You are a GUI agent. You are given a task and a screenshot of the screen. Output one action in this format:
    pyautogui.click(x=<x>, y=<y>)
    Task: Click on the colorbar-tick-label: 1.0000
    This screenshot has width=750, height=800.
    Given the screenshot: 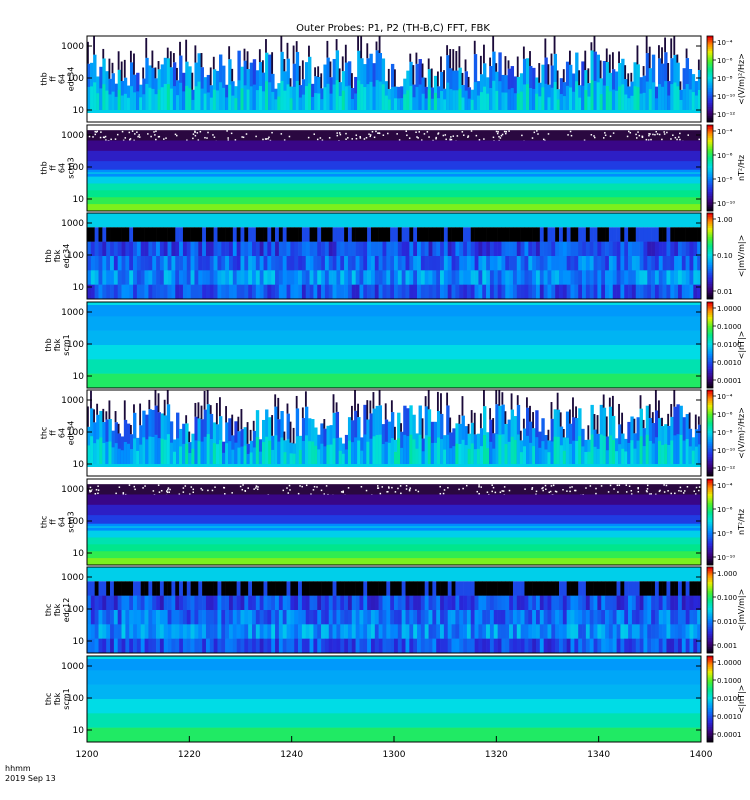 What is the action you would take?
    pyautogui.click(x=729, y=663)
    